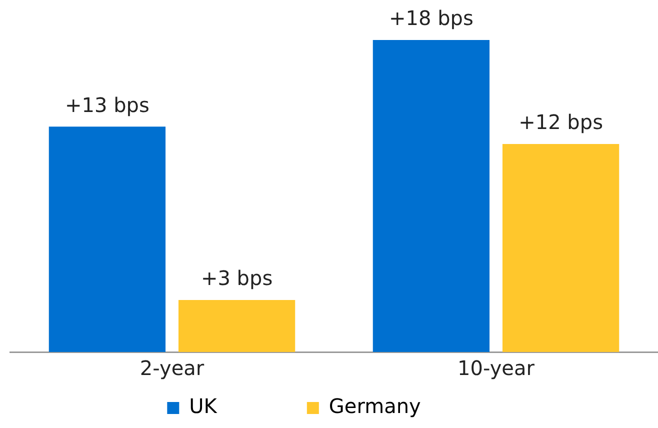  What do you see at coordinates (172, 368) in the screenshot?
I see `x-tick-label: 2-year` at bounding box center [172, 368].